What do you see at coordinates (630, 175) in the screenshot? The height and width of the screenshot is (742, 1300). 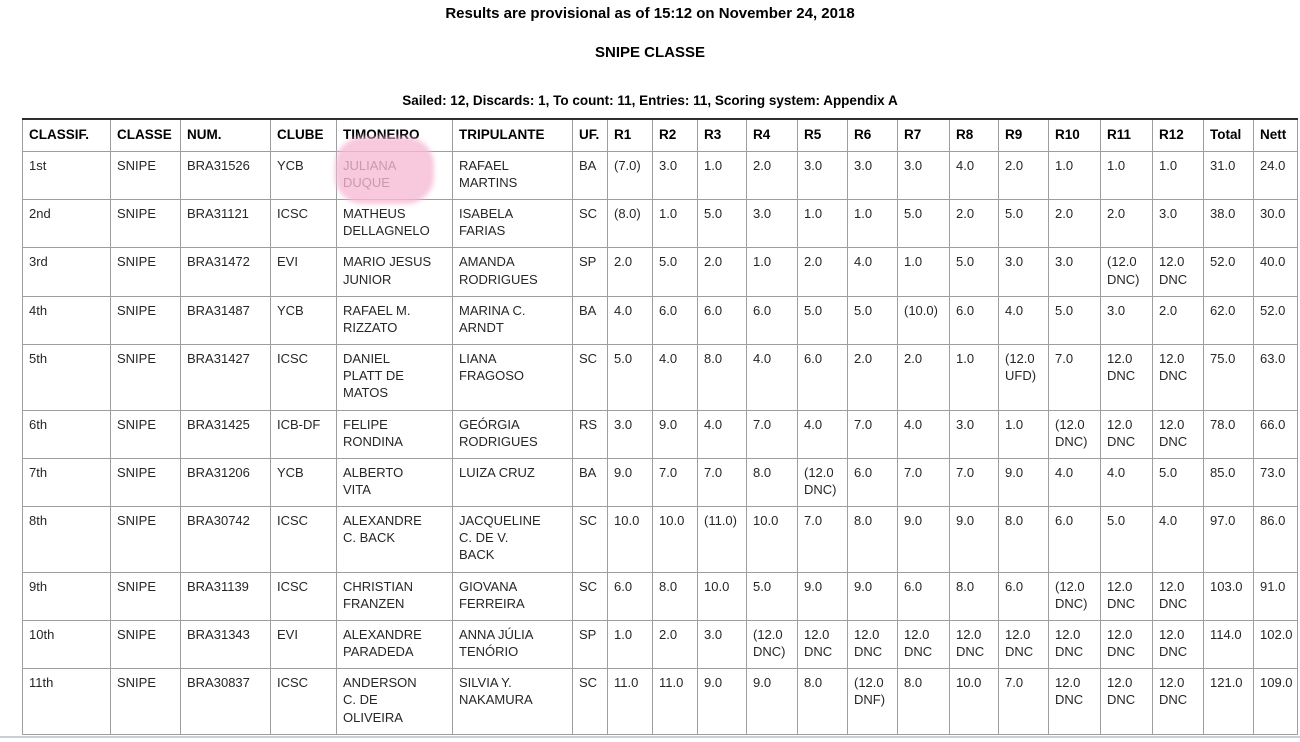 I see `cell-r1: (7.0)` at bounding box center [630, 175].